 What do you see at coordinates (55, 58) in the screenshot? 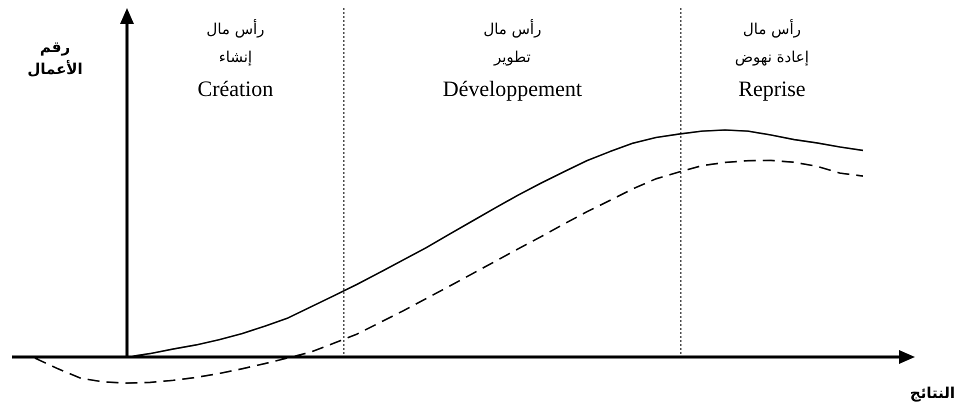
I see `ylabel: رقم الأعمال` at bounding box center [55, 58].